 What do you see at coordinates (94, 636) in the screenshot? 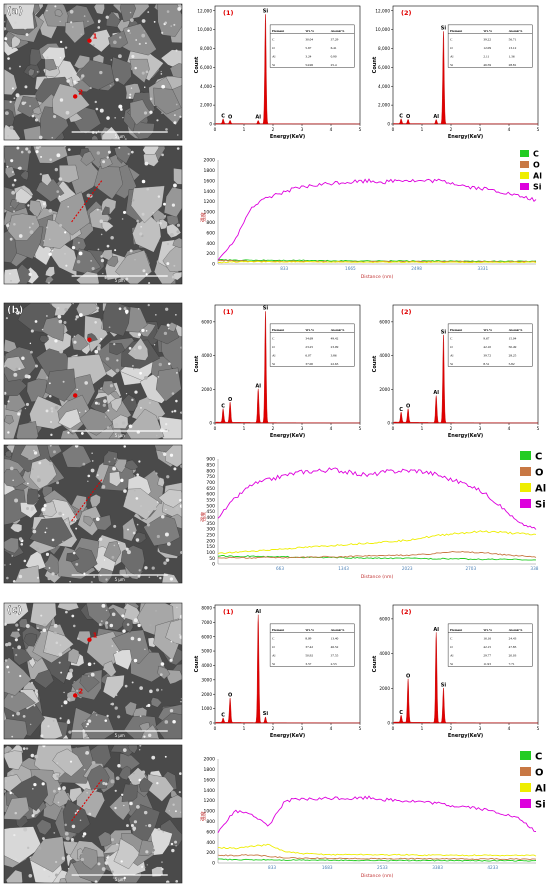
I see `point-label: 1` at bounding box center [94, 636].